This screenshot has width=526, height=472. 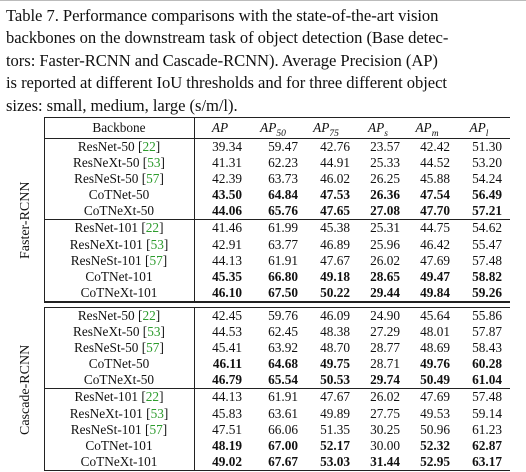 I want to click on backbone-name-text: CoTNeXt-101, so click(x=119, y=292).